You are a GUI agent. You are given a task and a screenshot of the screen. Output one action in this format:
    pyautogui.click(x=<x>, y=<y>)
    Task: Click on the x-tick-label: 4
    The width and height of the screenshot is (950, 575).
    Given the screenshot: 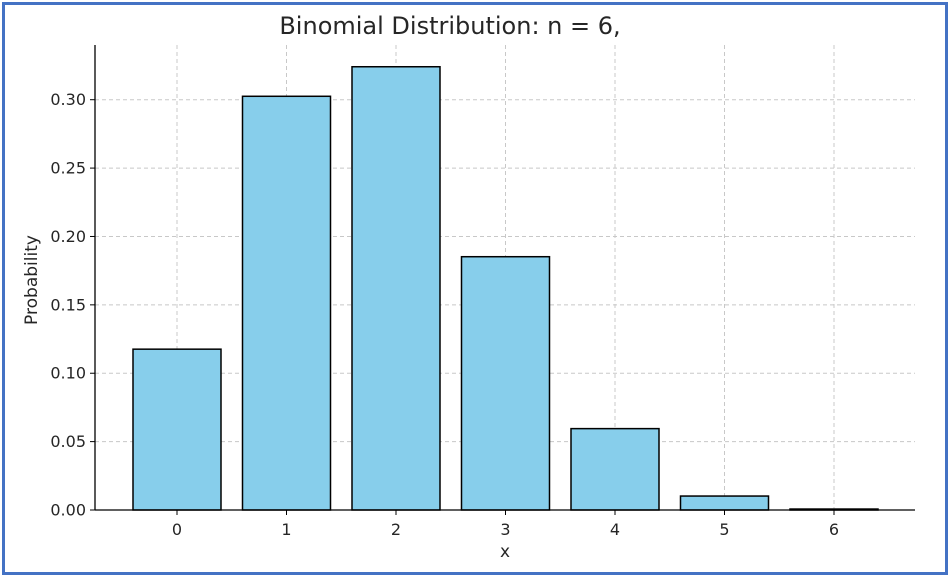 What is the action you would take?
    pyautogui.click(x=615, y=529)
    